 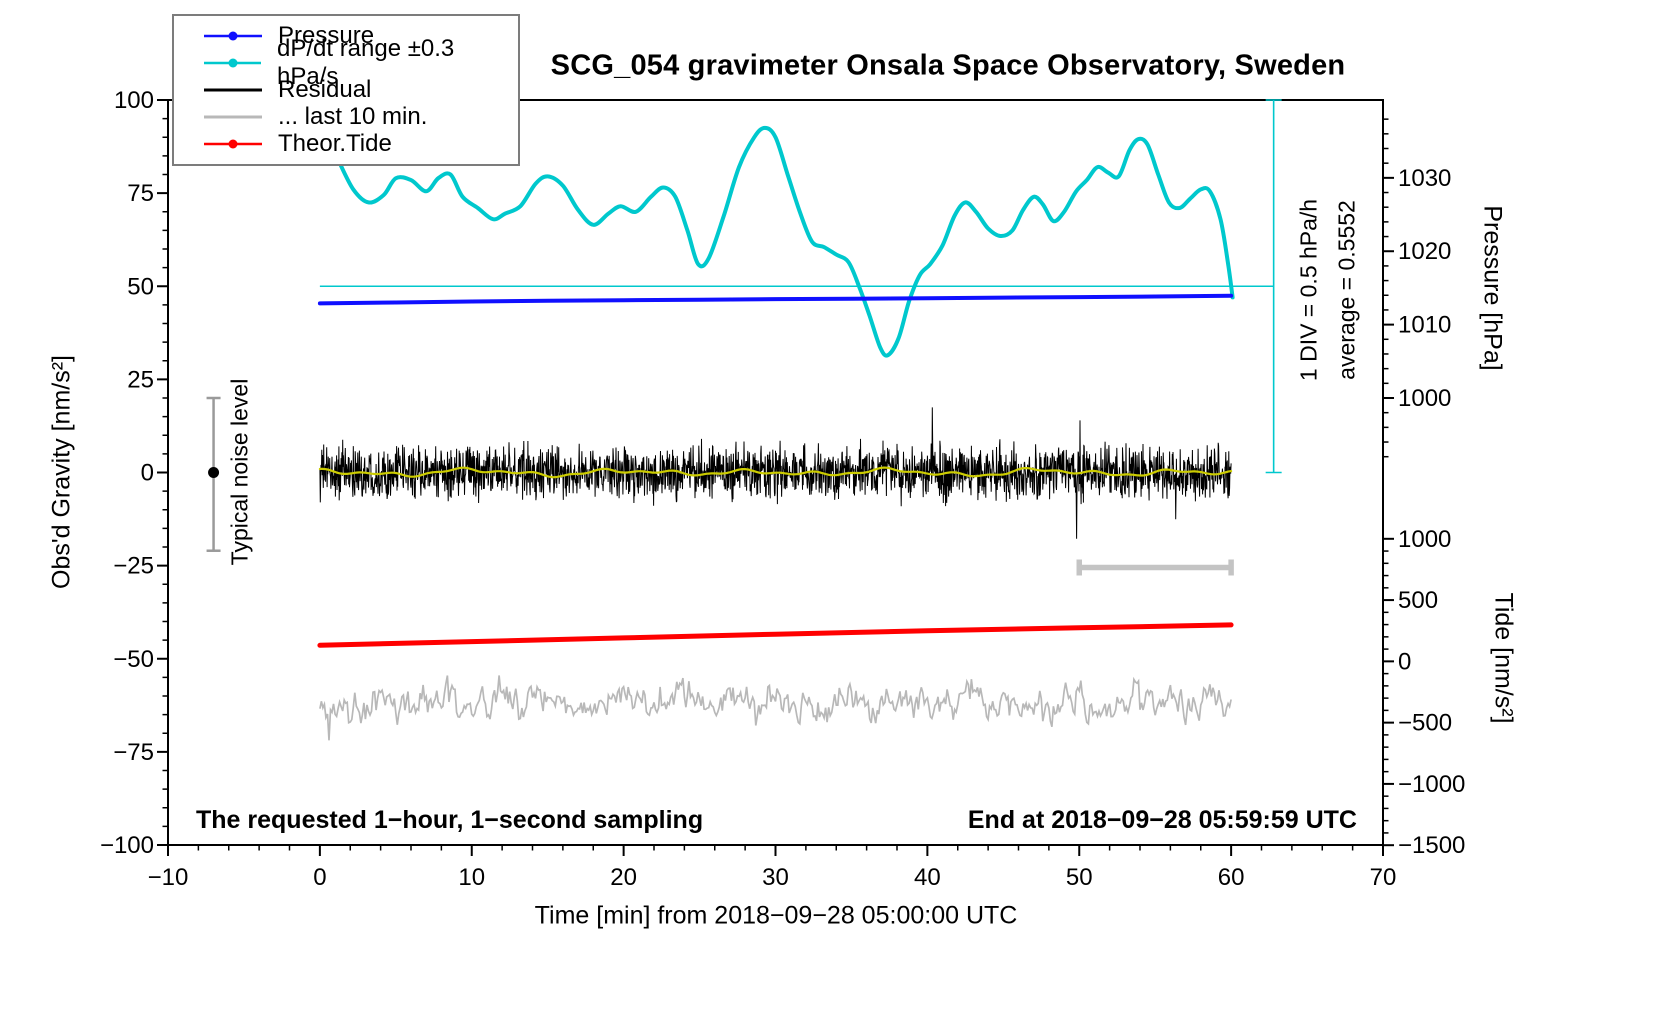 What do you see at coordinates (140, 379) in the screenshot?
I see `svg-text: 25` at bounding box center [140, 379].